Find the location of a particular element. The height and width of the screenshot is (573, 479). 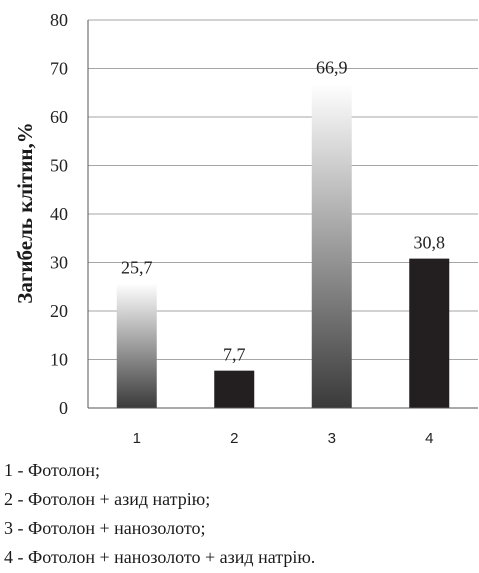

y-tick-label: 10 is located at coordinates (59, 360).